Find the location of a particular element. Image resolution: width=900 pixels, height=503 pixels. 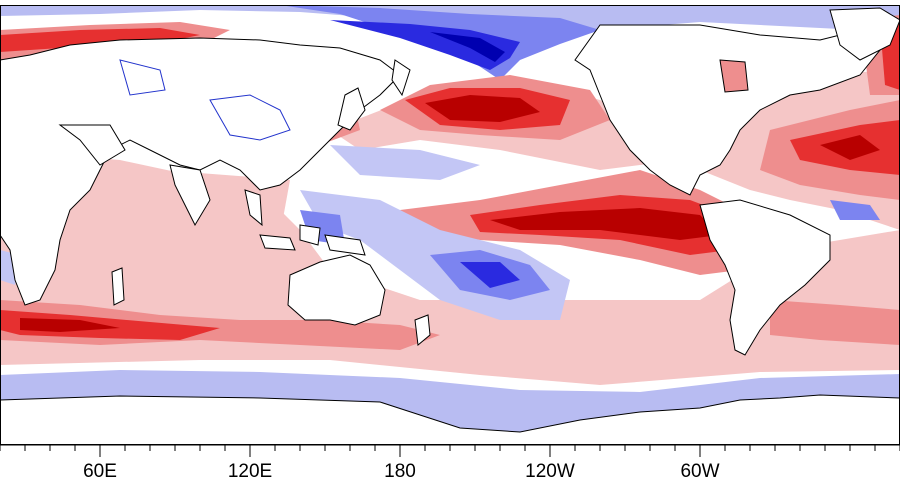

longitude-tick-label: 120E is located at coordinates (250, 471).